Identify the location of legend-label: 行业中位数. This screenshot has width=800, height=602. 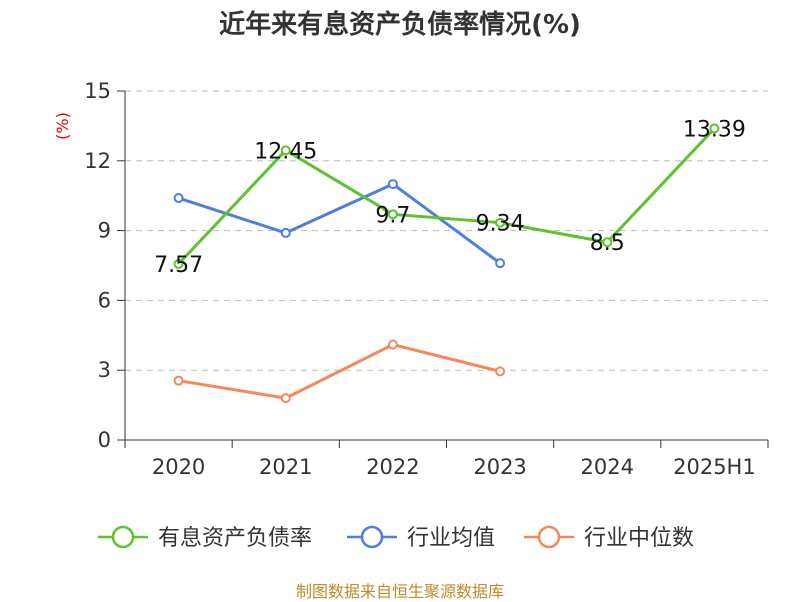
(639, 538).